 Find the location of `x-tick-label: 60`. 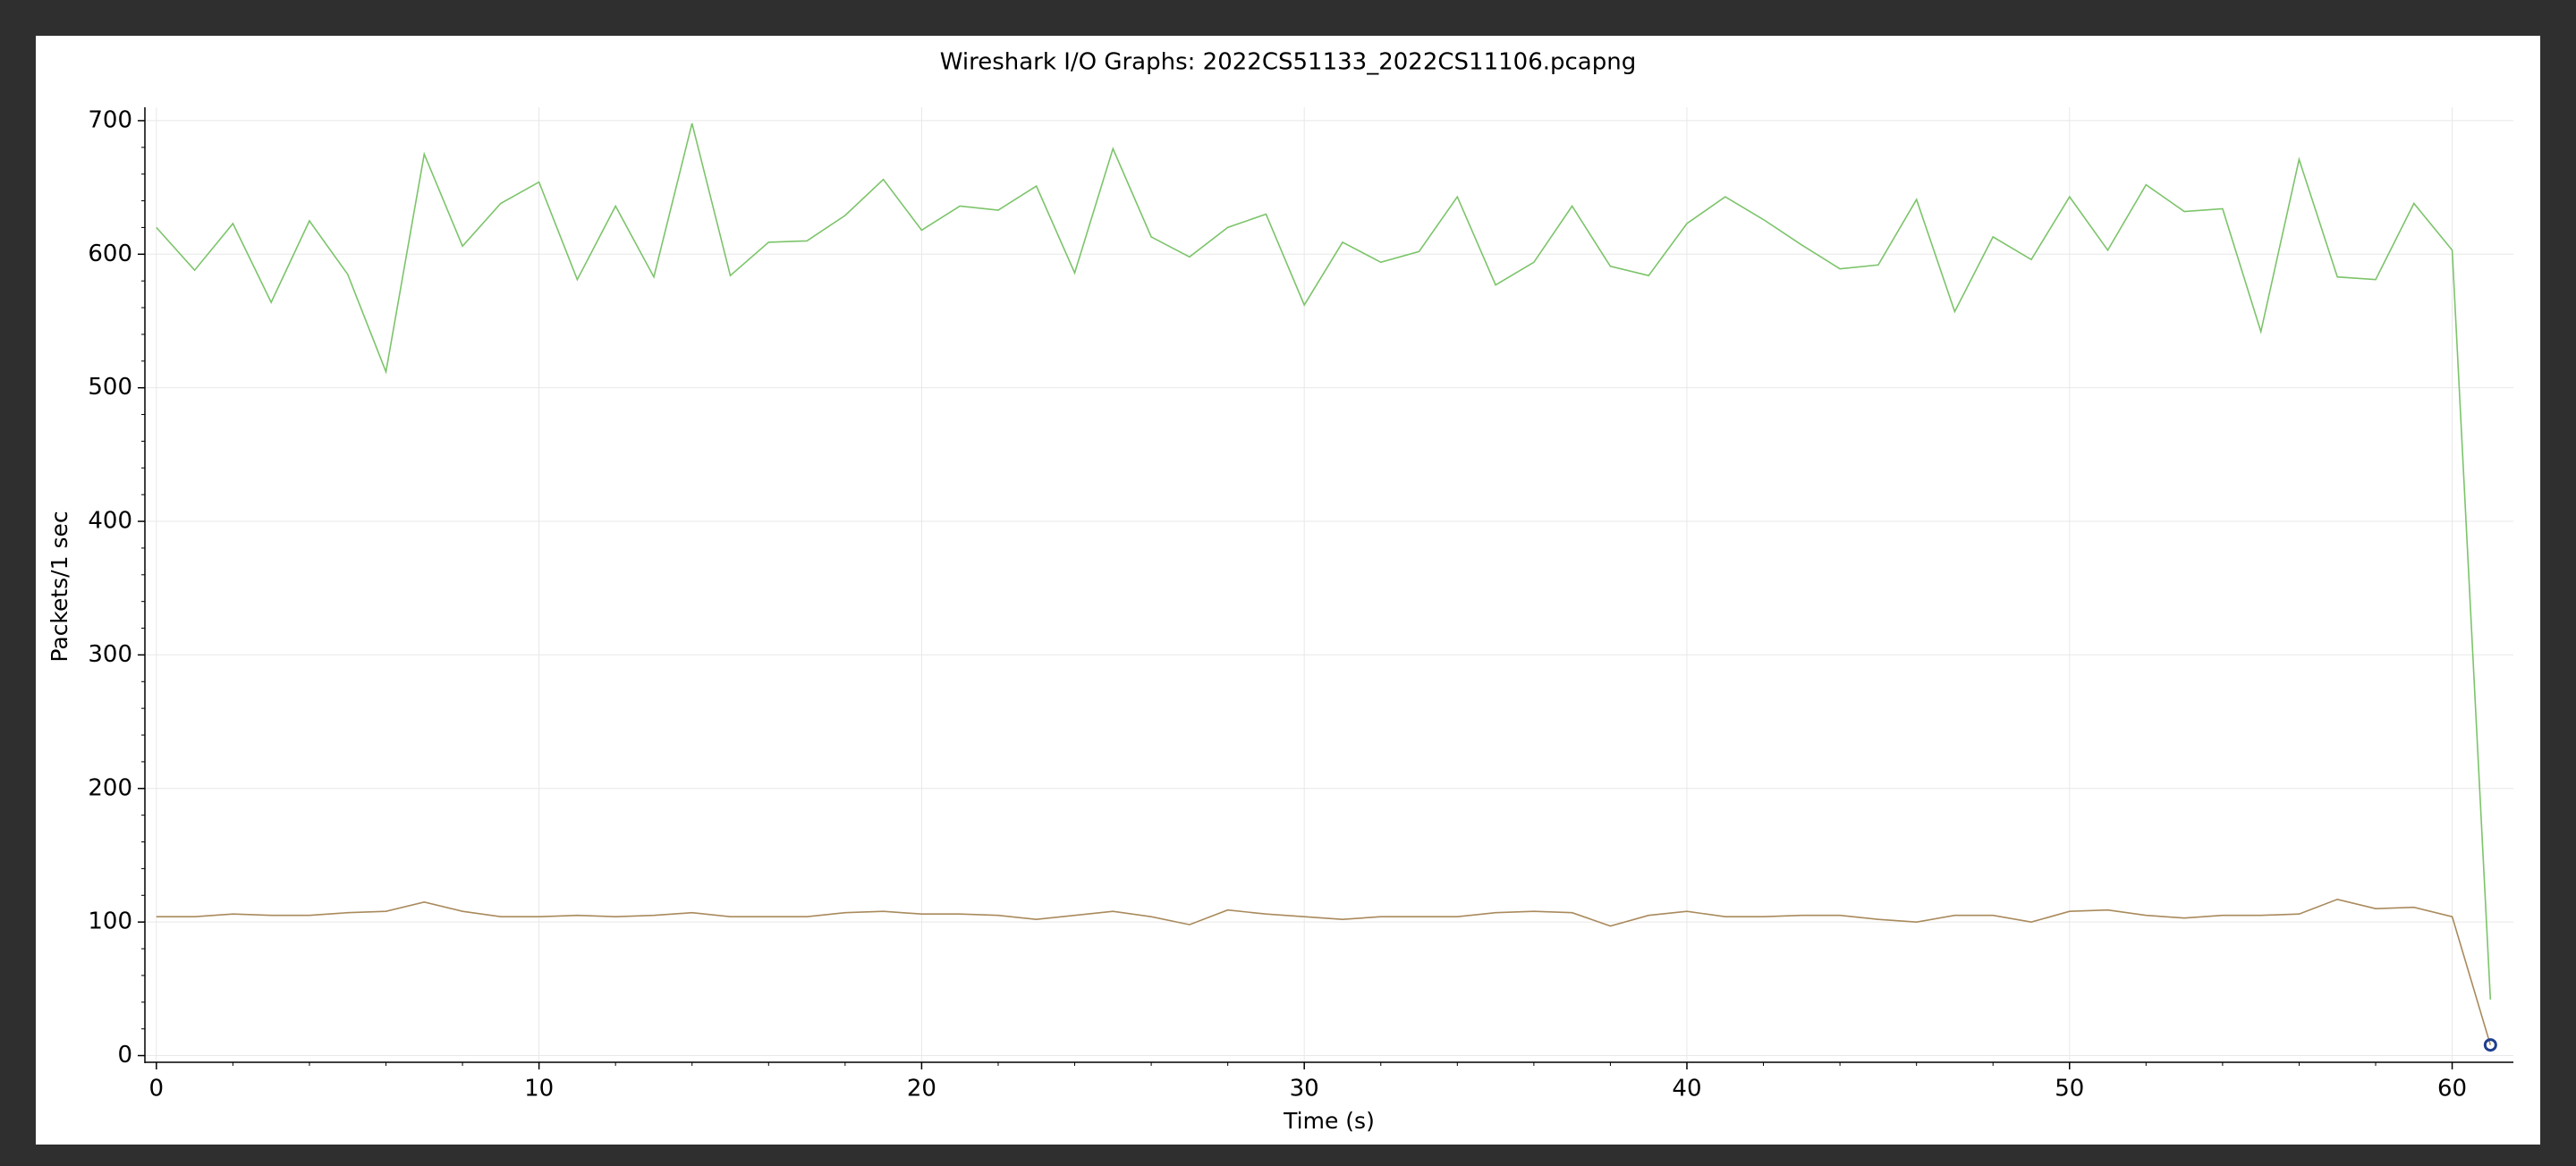

x-tick-label: 60 is located at coordinates (2452, 1089).